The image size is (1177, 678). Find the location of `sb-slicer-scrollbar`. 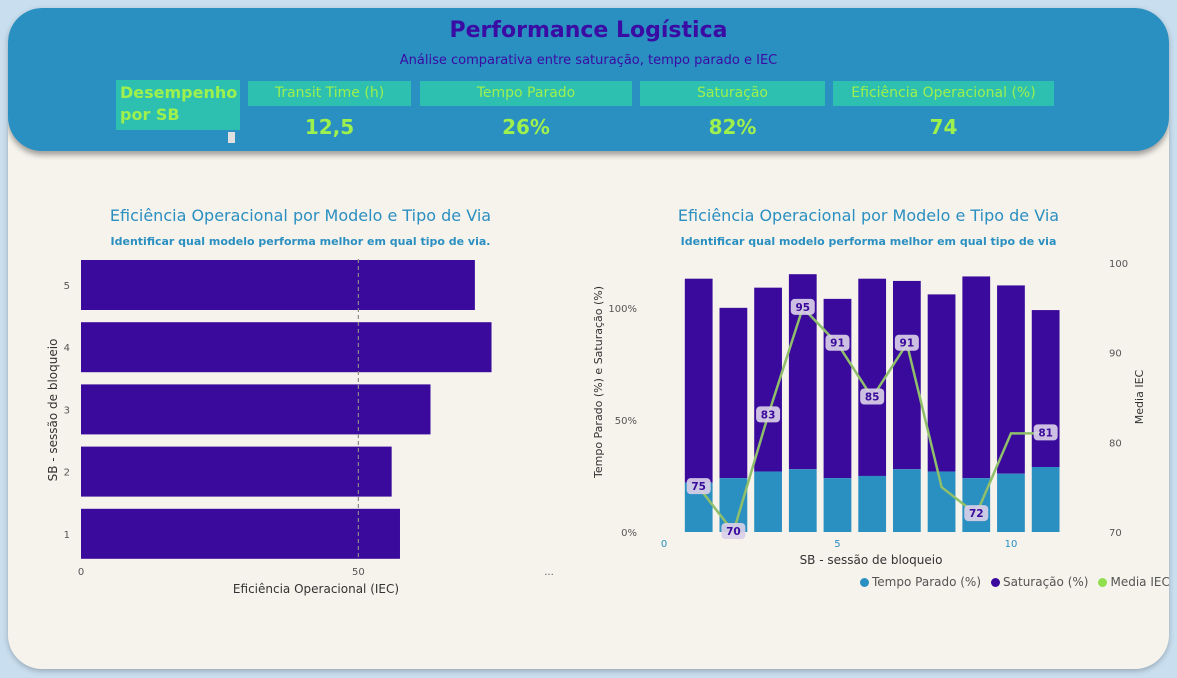

sb-slicer-scrollbar is located at coordinates (231, 137).